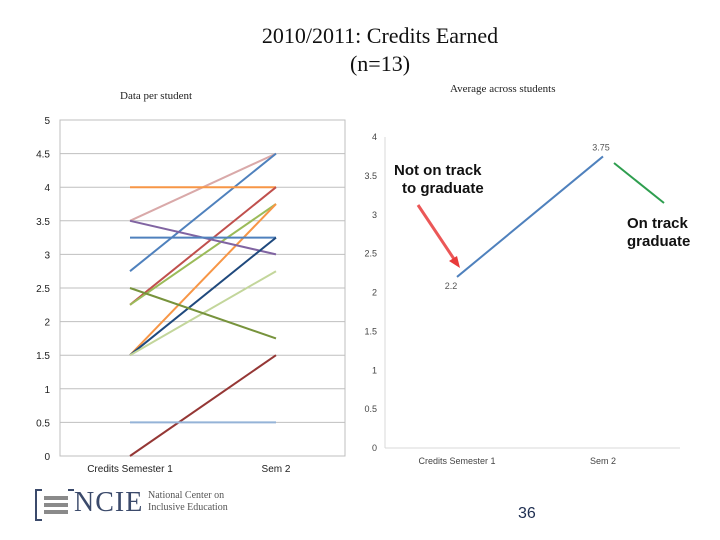 The image size is (720, 540). What do you see at coordinates (43, 289) in the screenshot?
I see `left-y-tick-label: 2.5` at bounding box center [43, 289].